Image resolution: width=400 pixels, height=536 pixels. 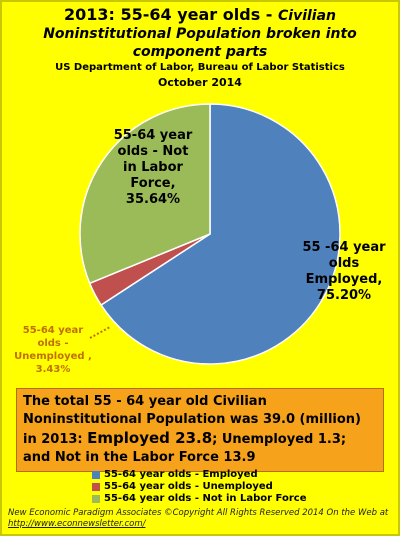 I want to click on legend-label: 55-64 year olds - Employed, so click(x=181, y=474).